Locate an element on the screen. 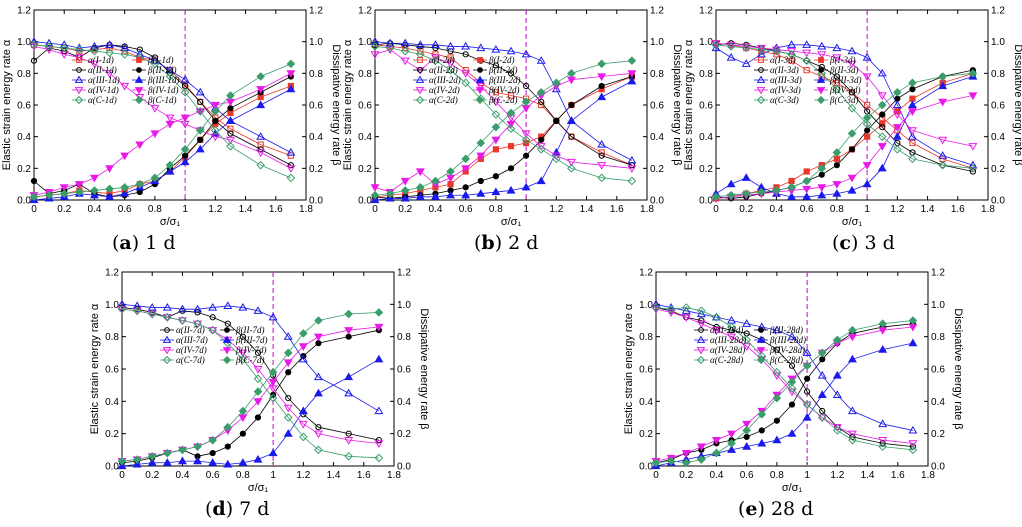 The height and width of the screenshot is (527, 1022). pd-y-tick-label-right: 0.0 is located at coordinates (404, 467).